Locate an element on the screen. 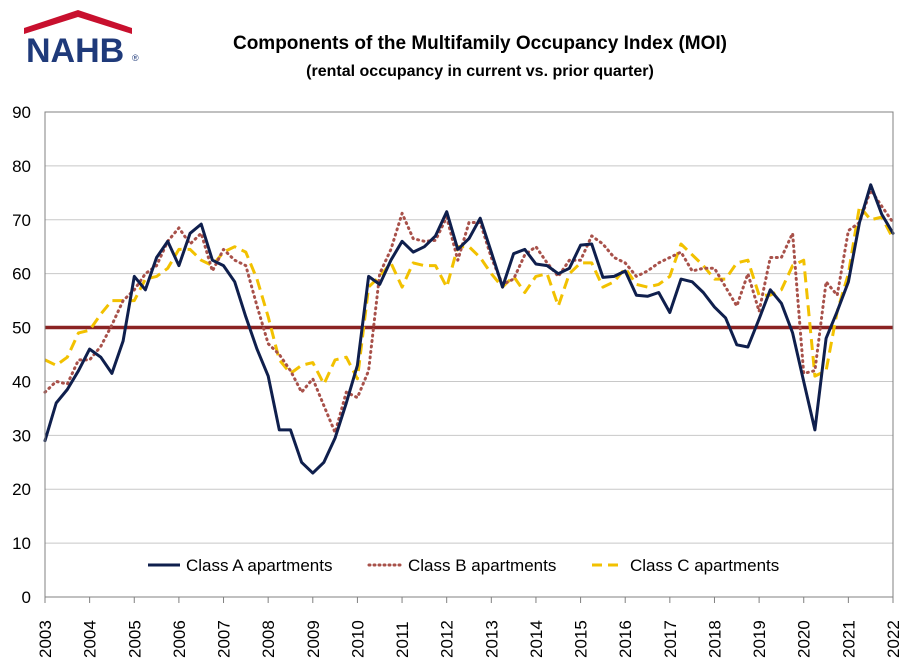  x-tick-label: 2004 is located at coordinates (90, 639).